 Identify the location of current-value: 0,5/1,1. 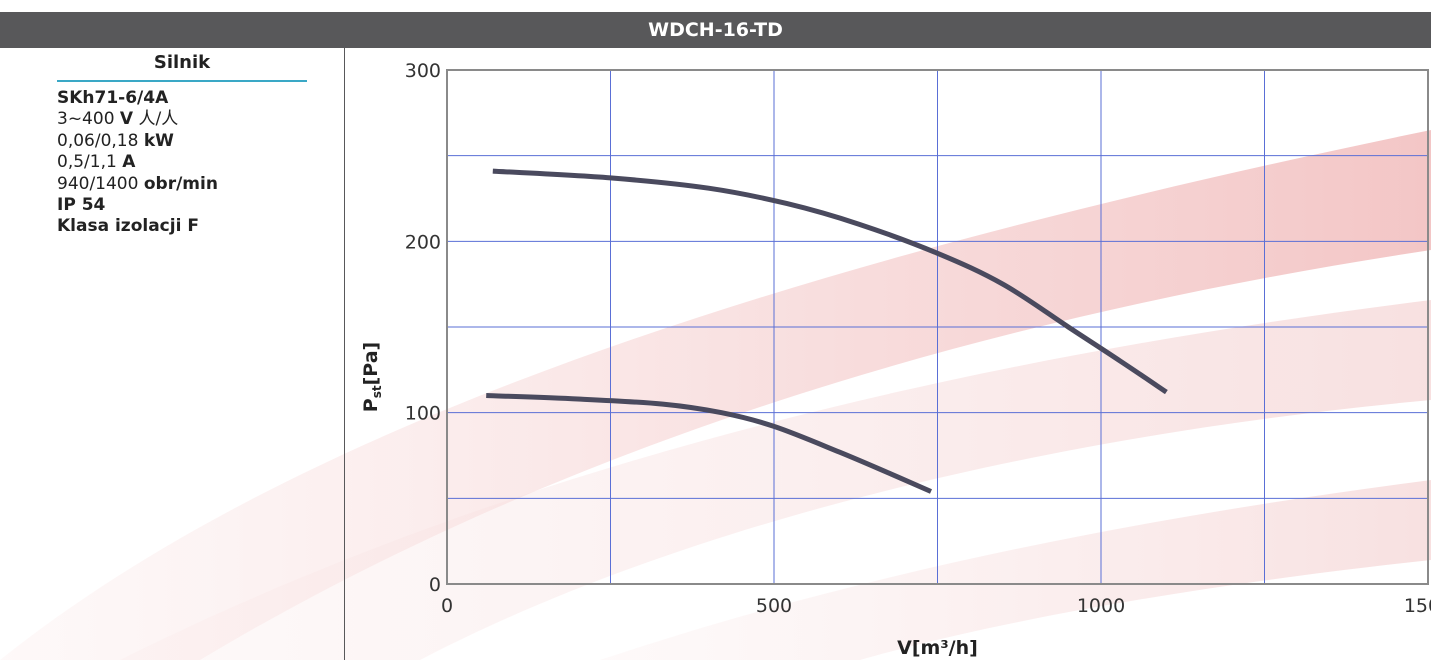
(90, 162).